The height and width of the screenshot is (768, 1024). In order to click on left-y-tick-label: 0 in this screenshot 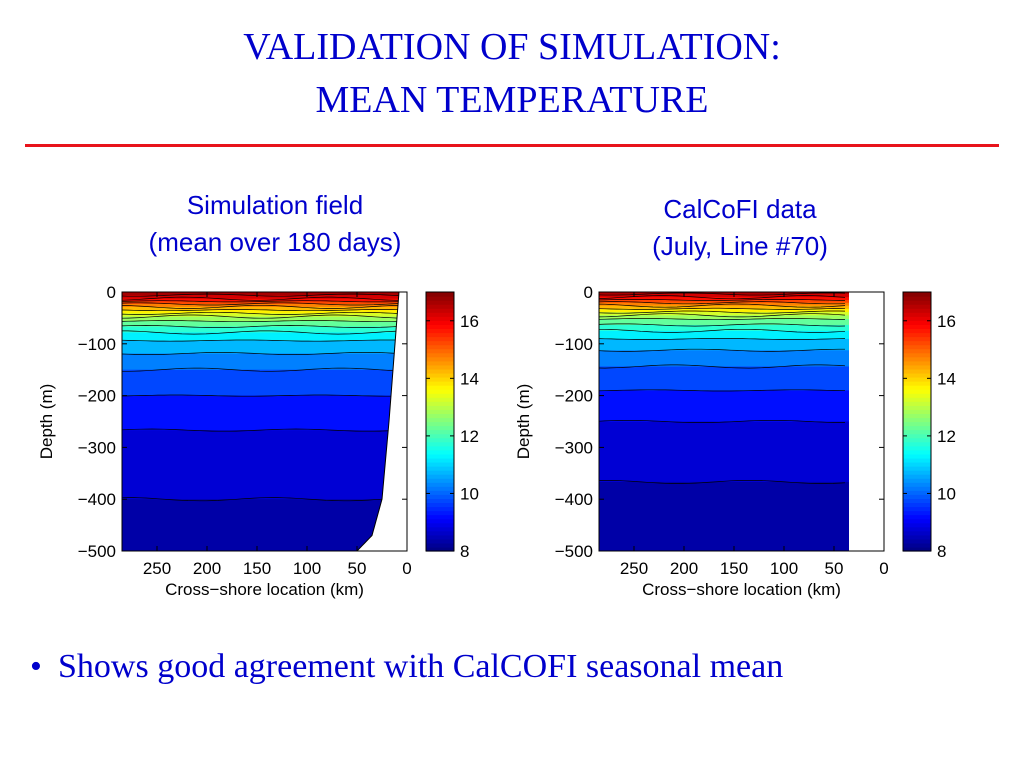, I will do `click(111, 292)`.